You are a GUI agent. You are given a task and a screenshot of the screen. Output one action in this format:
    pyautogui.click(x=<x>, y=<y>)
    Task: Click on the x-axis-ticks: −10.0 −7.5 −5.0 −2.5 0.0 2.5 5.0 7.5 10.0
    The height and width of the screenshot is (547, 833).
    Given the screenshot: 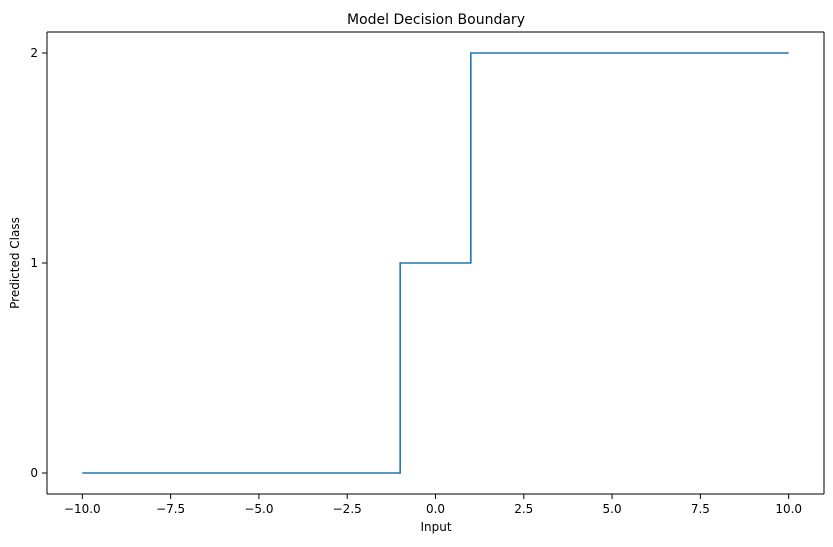 What is the action you would take?
    pyautogui.click(x=433, y=505)
    